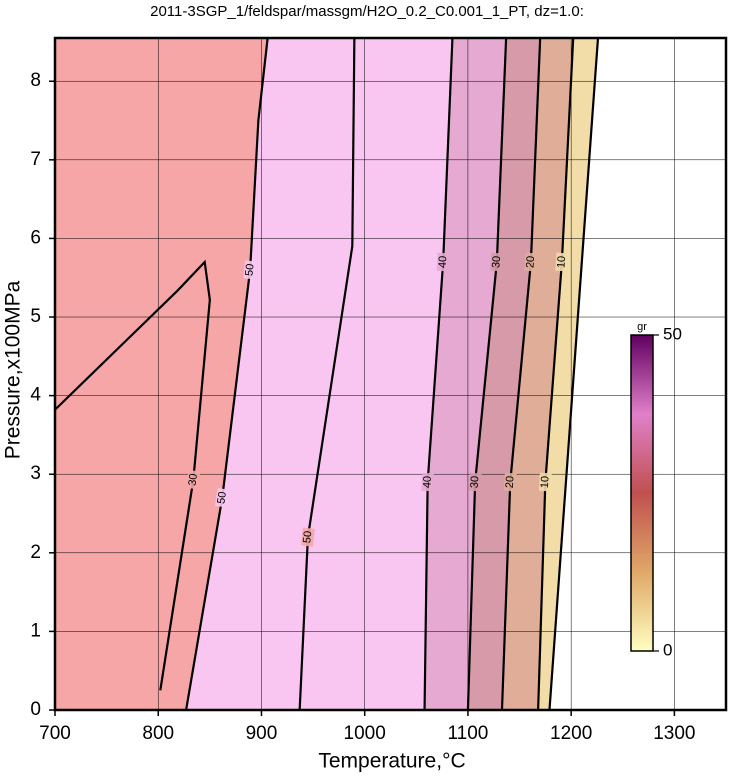  Describe the element at coordinates (55, 733) in the screenshot. I see `x-tick-label: 700` at that location.